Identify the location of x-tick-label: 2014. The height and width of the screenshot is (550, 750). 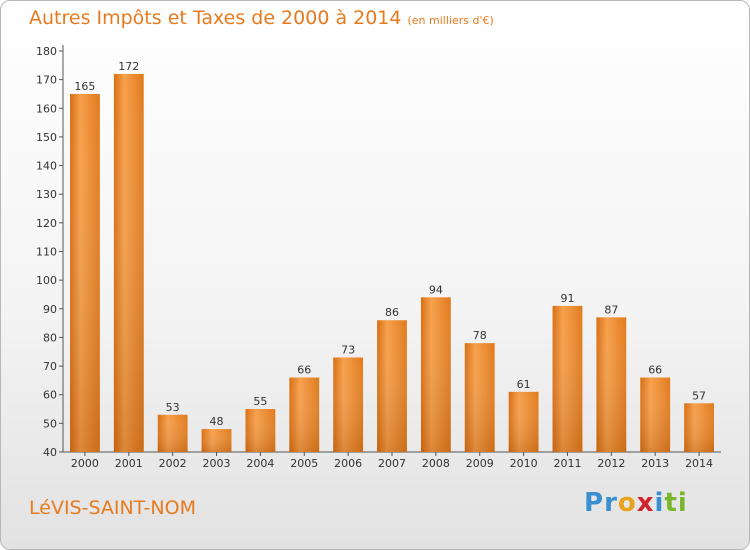
(699, 463).